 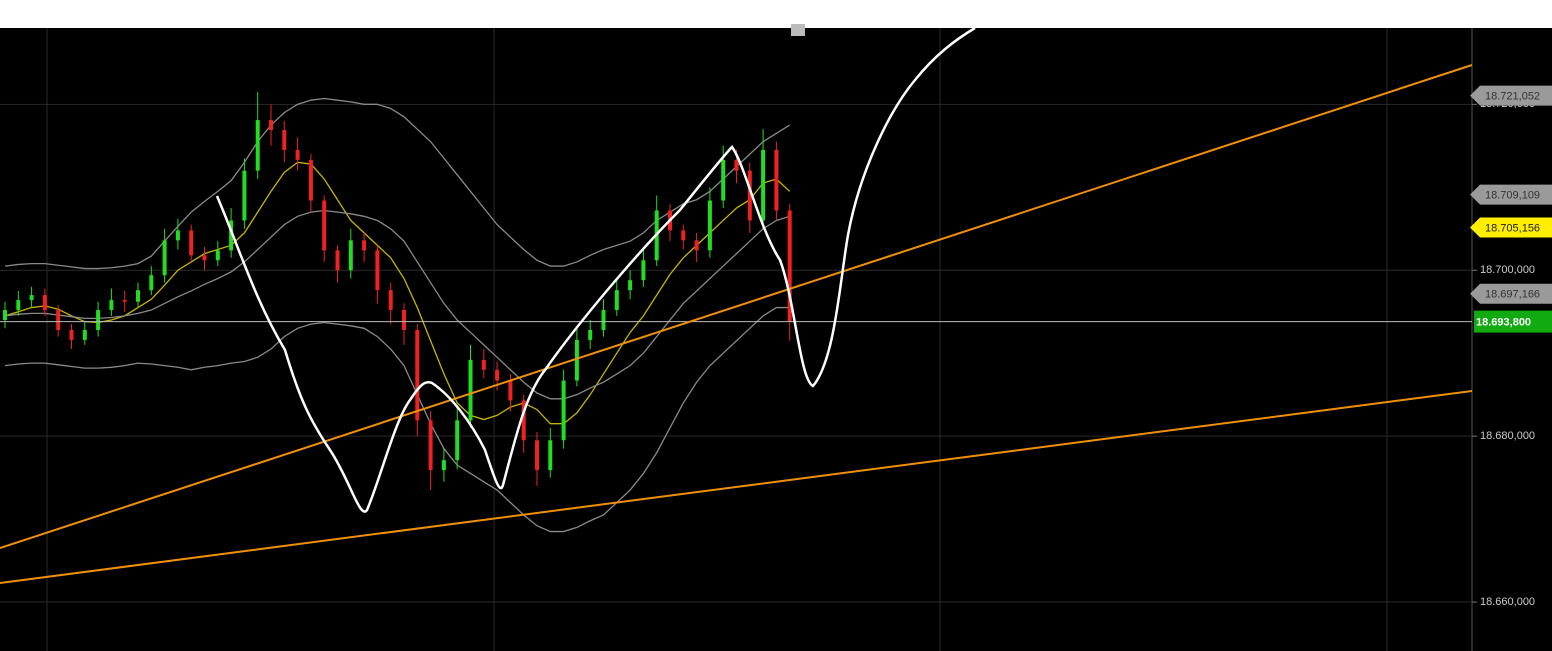 What do you see at coordinates (776, 14) in the screenshot?
I see `top-bar` at bounding box center [776, 14].